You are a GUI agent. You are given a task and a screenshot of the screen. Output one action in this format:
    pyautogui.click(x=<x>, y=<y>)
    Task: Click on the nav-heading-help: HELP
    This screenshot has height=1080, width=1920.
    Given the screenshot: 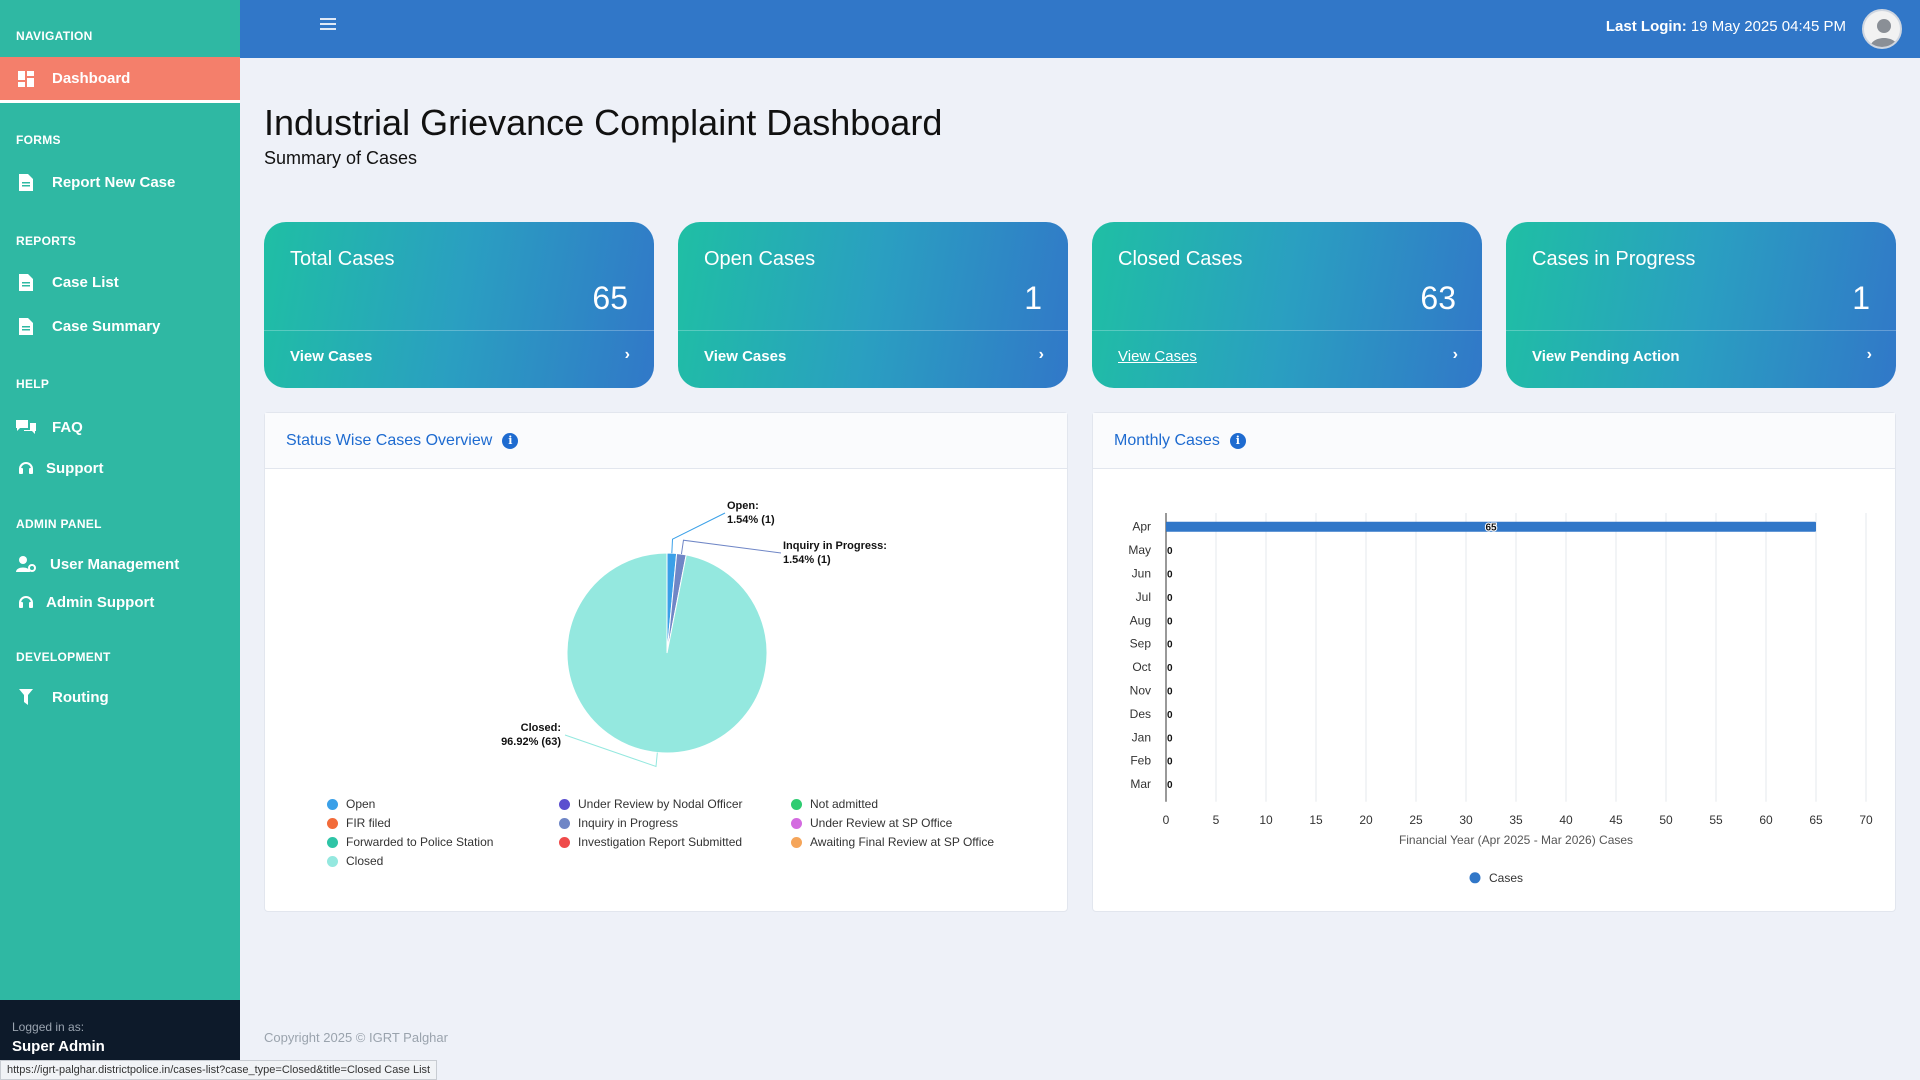 What is the action you would take?
    pyautogui.click(x=33, y=384)
    